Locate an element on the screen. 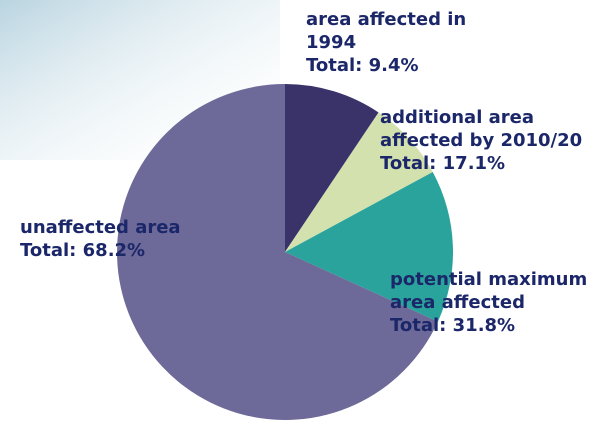 This screenshot has height=424, width=610. slice-name: area affected in 1994 is located at coordinates (386, 31).